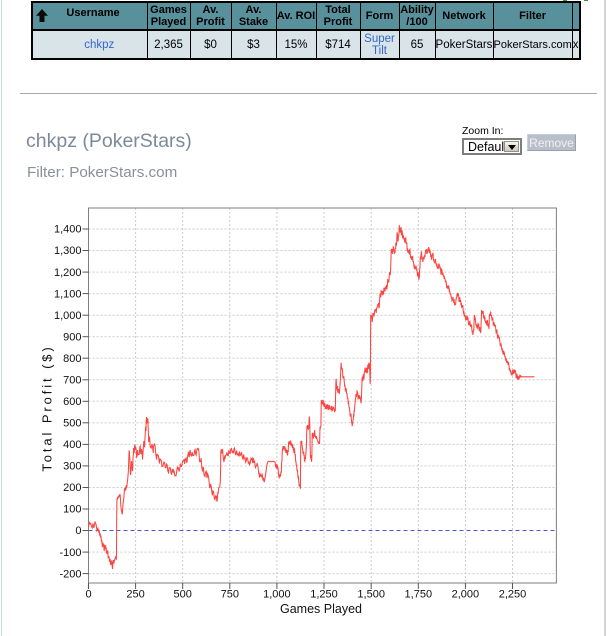 The width and height of the screenshot is (608, 636). I want to click on svg-text: 1,750, so click(419, 595).